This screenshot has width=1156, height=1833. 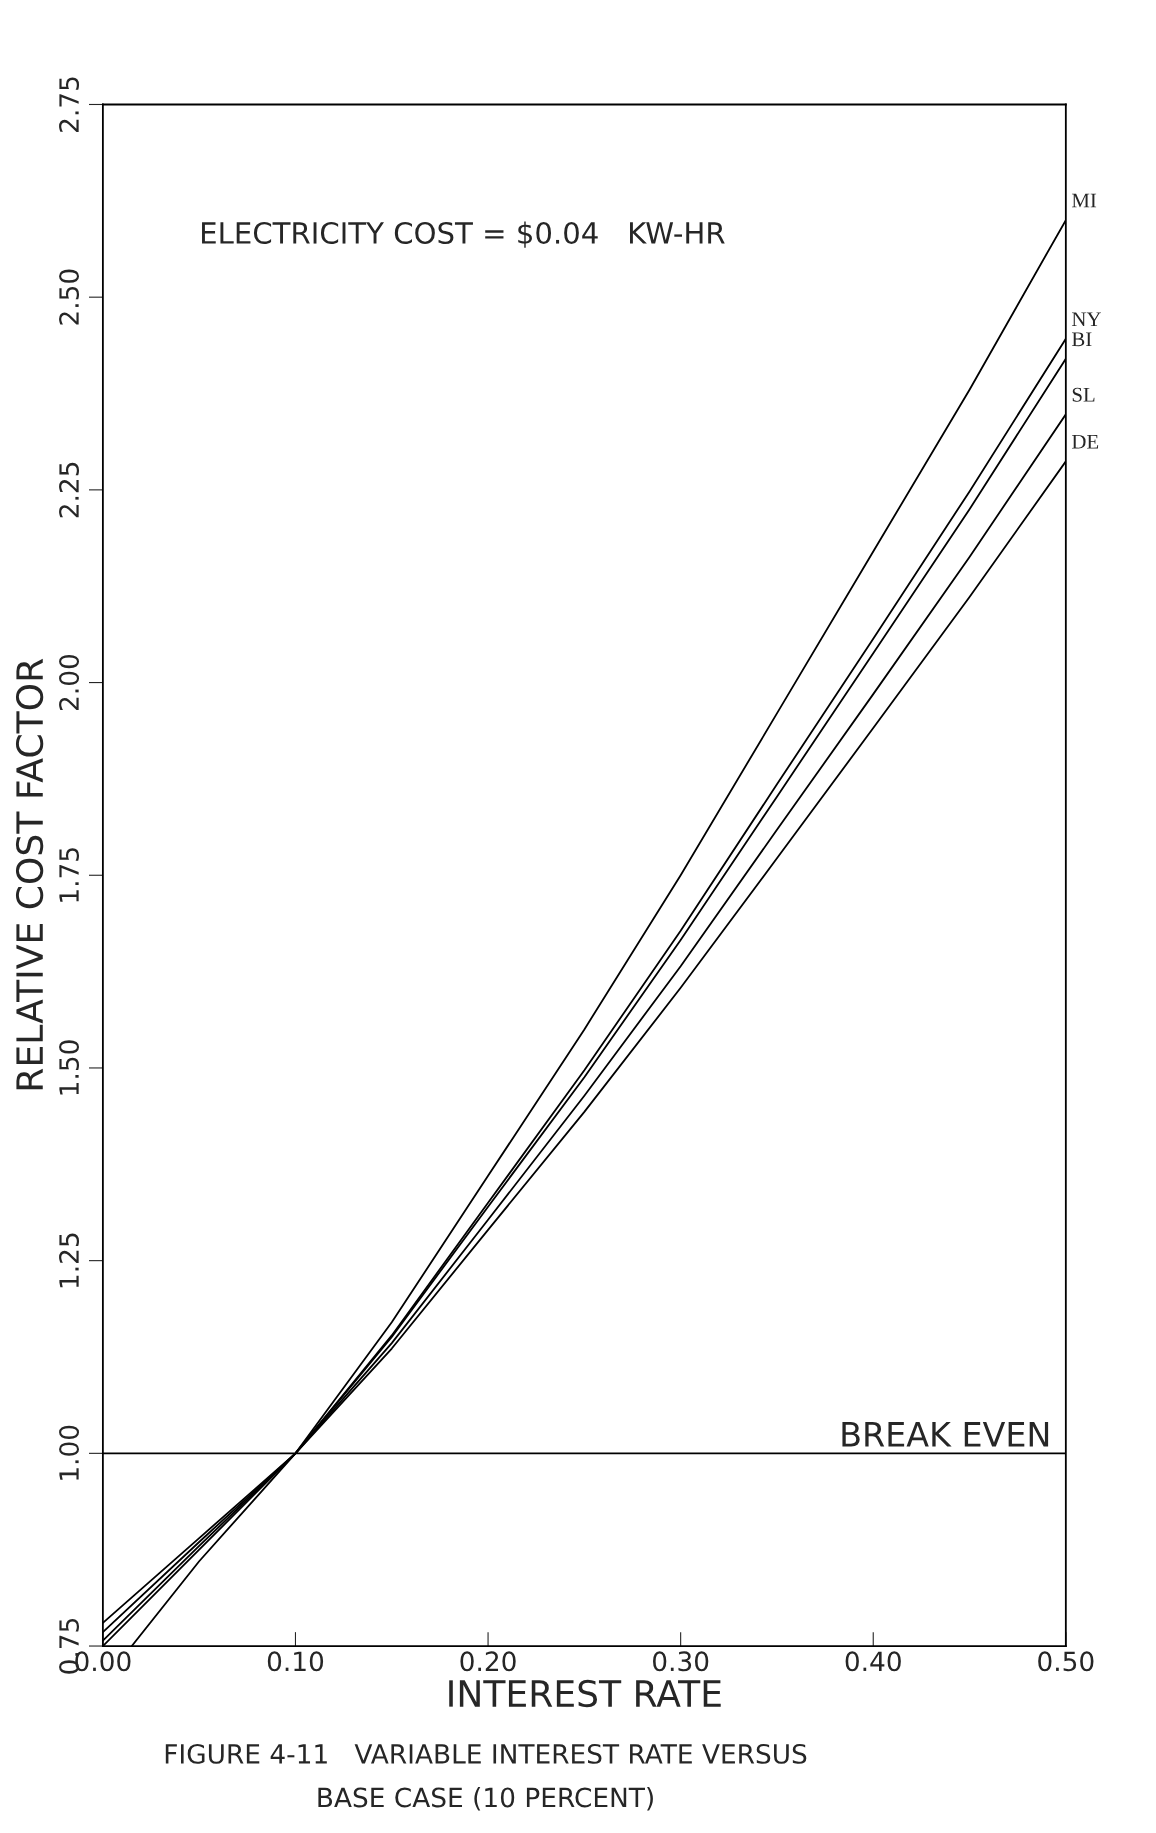 I want to click on y-tick-label: 2.25, so click(x=69, y=490).